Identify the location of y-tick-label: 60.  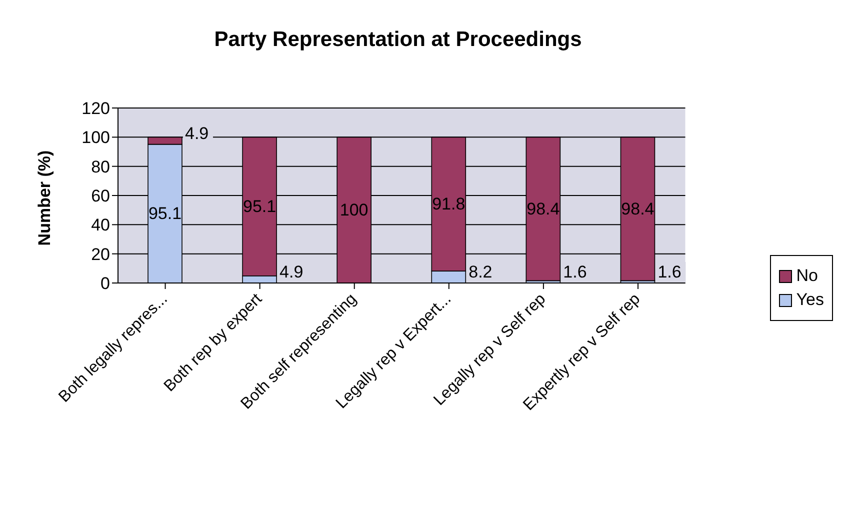
(100, 196).